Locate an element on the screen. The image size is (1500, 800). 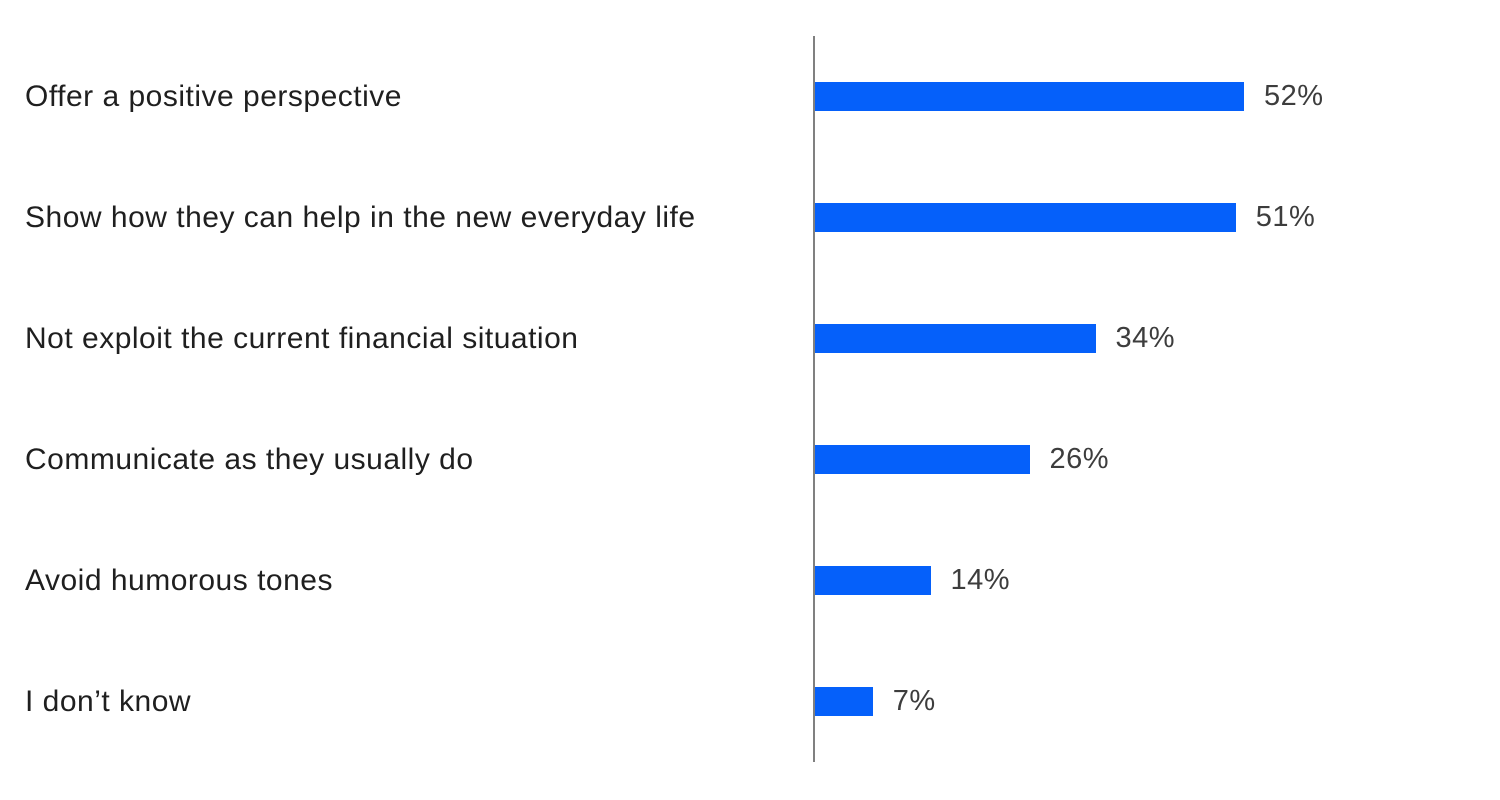
bar-area: 7% is located at coordinates (1156, 701).